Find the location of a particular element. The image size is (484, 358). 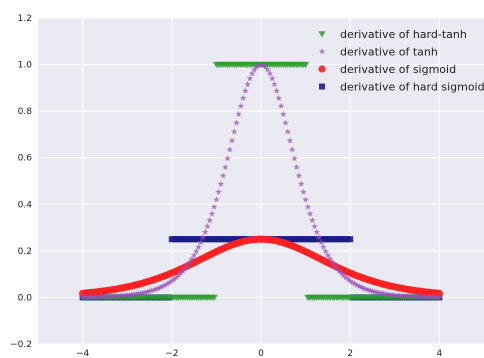

y-tick-label: −0.2 is located at coordinates (21, 345).